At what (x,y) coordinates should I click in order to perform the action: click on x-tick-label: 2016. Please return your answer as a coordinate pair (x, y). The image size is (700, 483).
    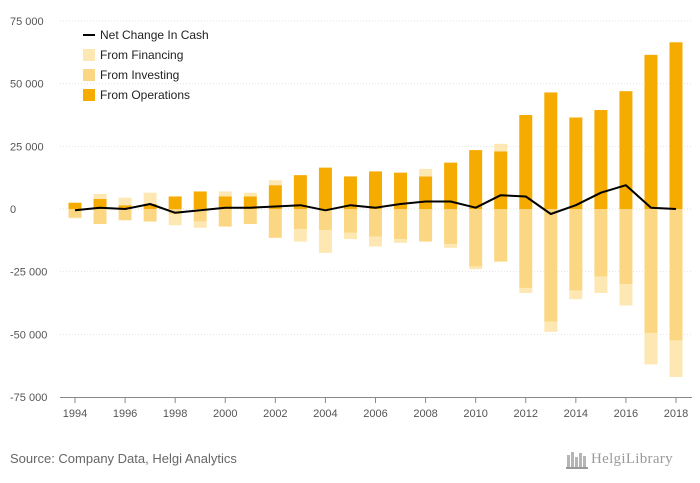
    Looking at the image, I should click on (626, 414).